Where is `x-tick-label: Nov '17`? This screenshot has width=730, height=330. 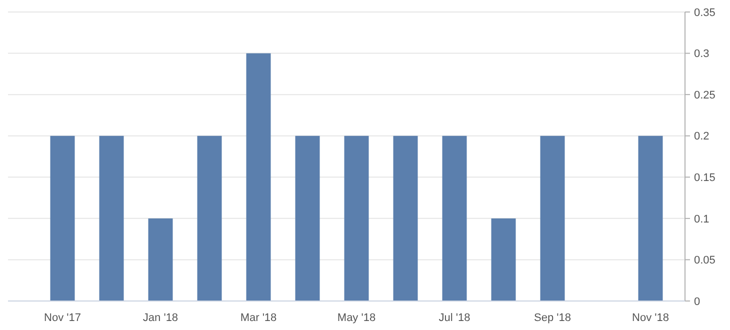 x-tick-label: Nov '17 is located at coordinates (62, 318).